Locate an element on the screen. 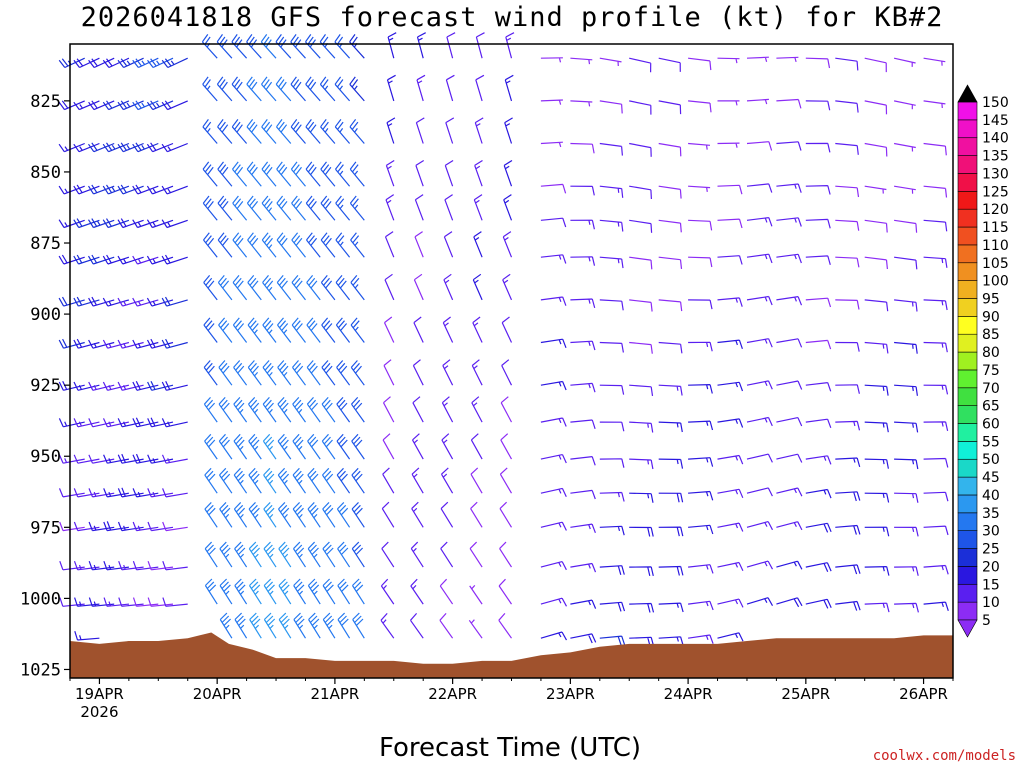  colorbar-label: 35 is located at coordinates (991, 514).